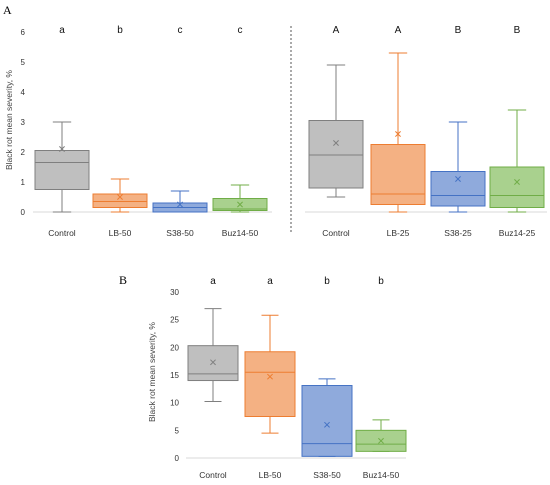 The image size is (550, 485). What do you see at coordinates (23, 122) in the screenshot?
I see `y-tick-label: 3` at bounding box center [23, 122].